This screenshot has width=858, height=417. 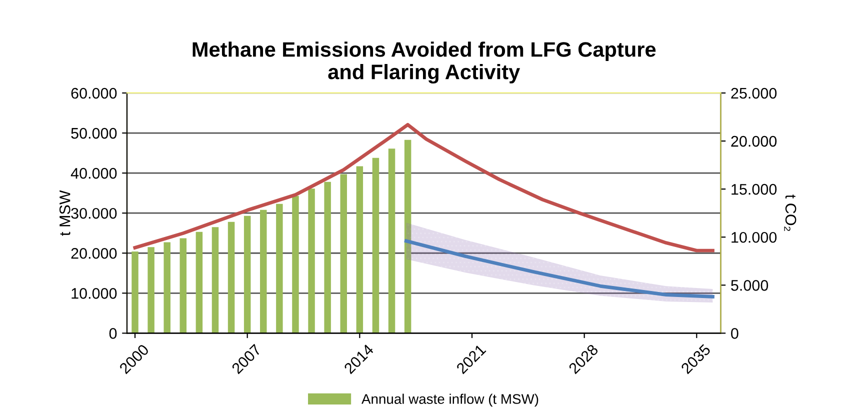 I want to click on y2-tick-label: 20.000, so click(x=754, y=141).